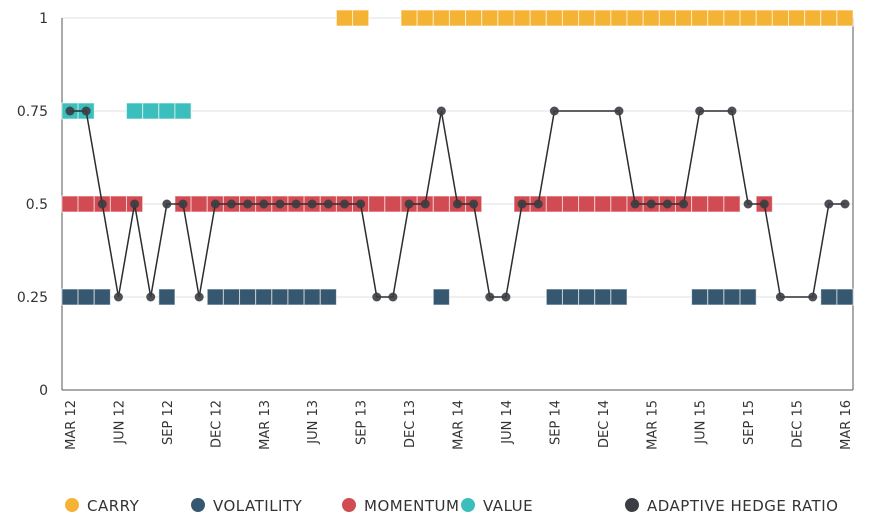  What do you see at coordinates (258, 506) in the screenshot?
I see `legend-label-volatility: VOLATILITY` at bounding box center [258, 506].